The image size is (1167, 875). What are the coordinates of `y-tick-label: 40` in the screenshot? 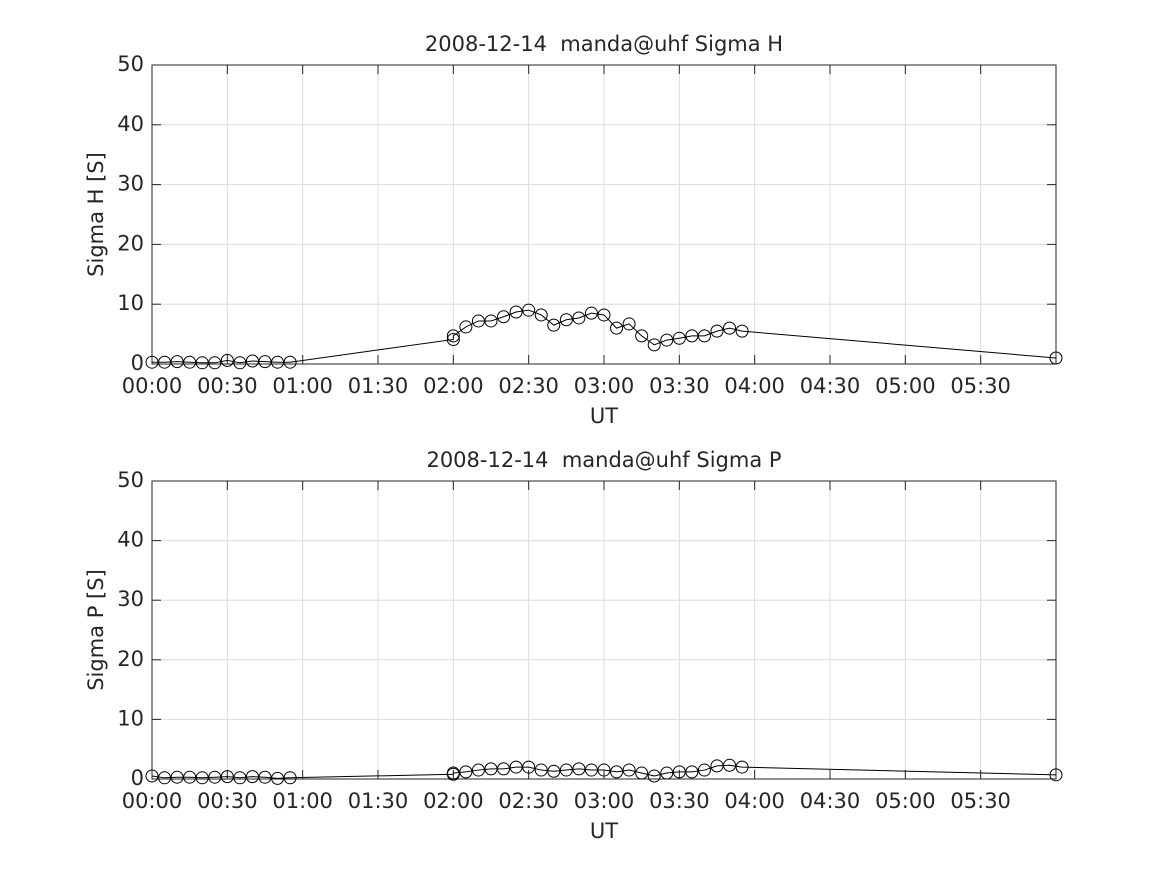 It's located at (130, 124).